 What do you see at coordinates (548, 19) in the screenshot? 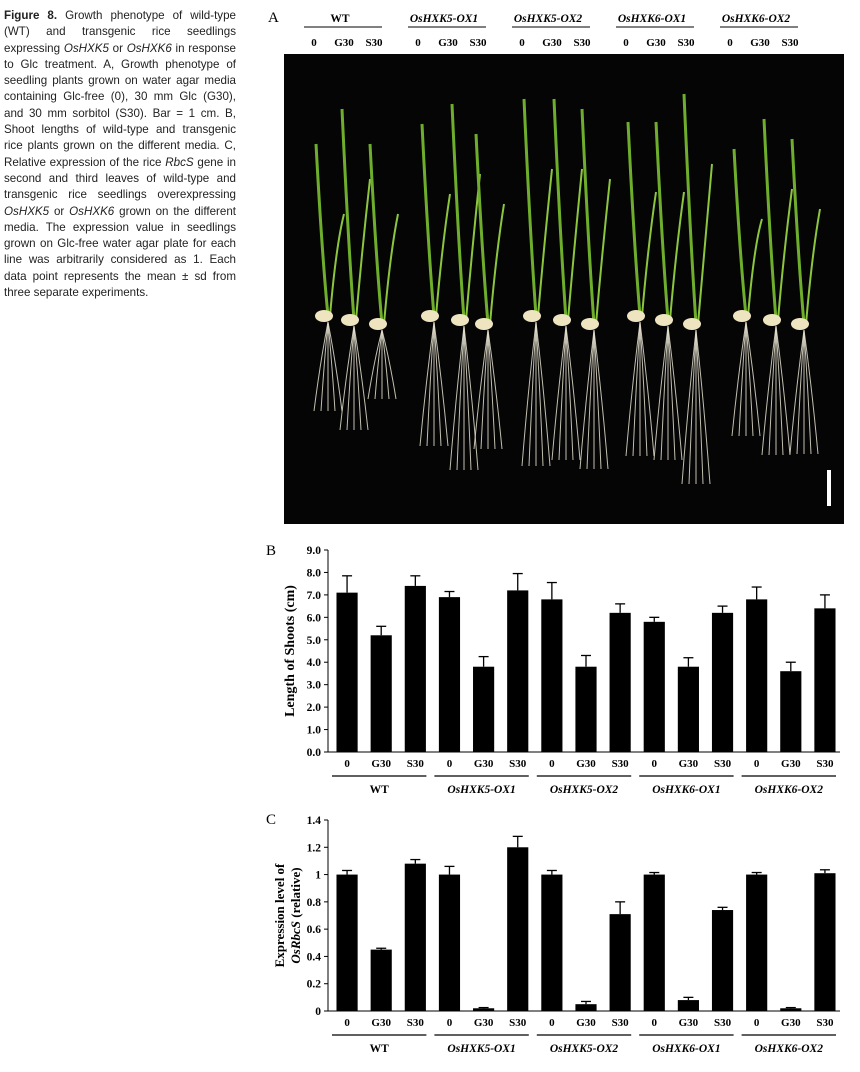
I see `photo-group-label: OsHXK5-OX2` at bounding box center [548, 19].